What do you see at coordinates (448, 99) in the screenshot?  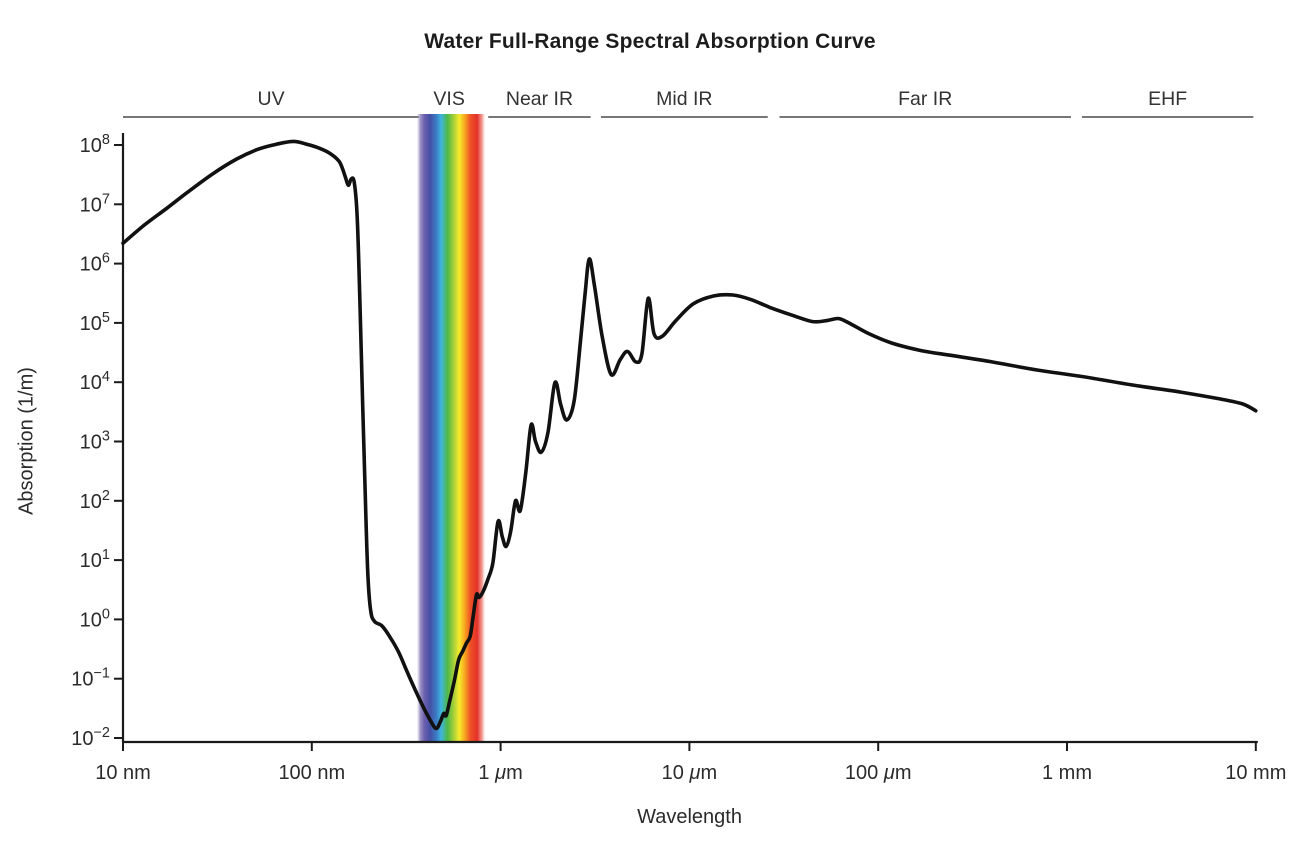 I see `region-label: VIS` at bounding box center [448, 99].